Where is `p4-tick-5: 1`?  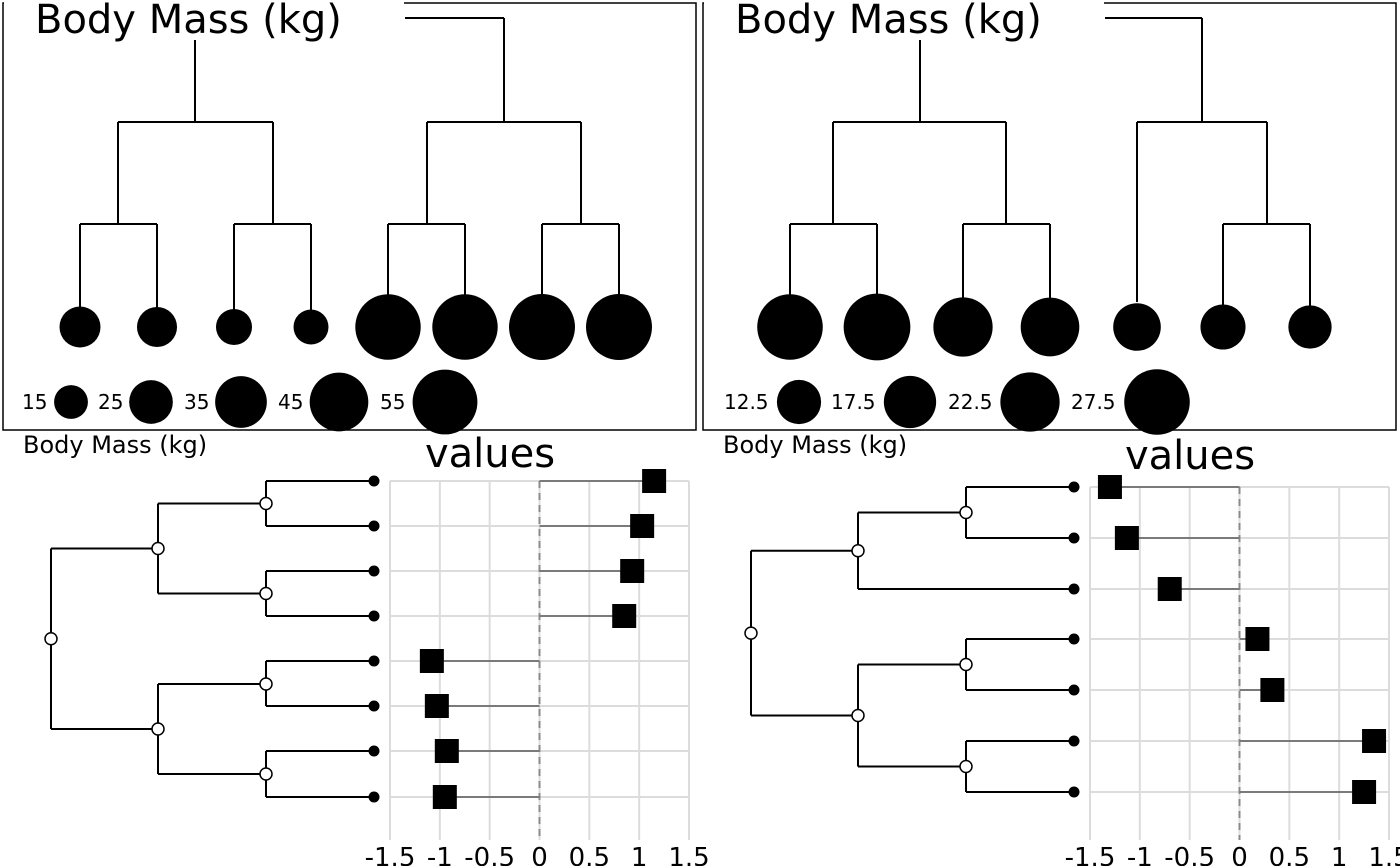 p4-tick-5: 1 is located at coordinates (1339, 854).